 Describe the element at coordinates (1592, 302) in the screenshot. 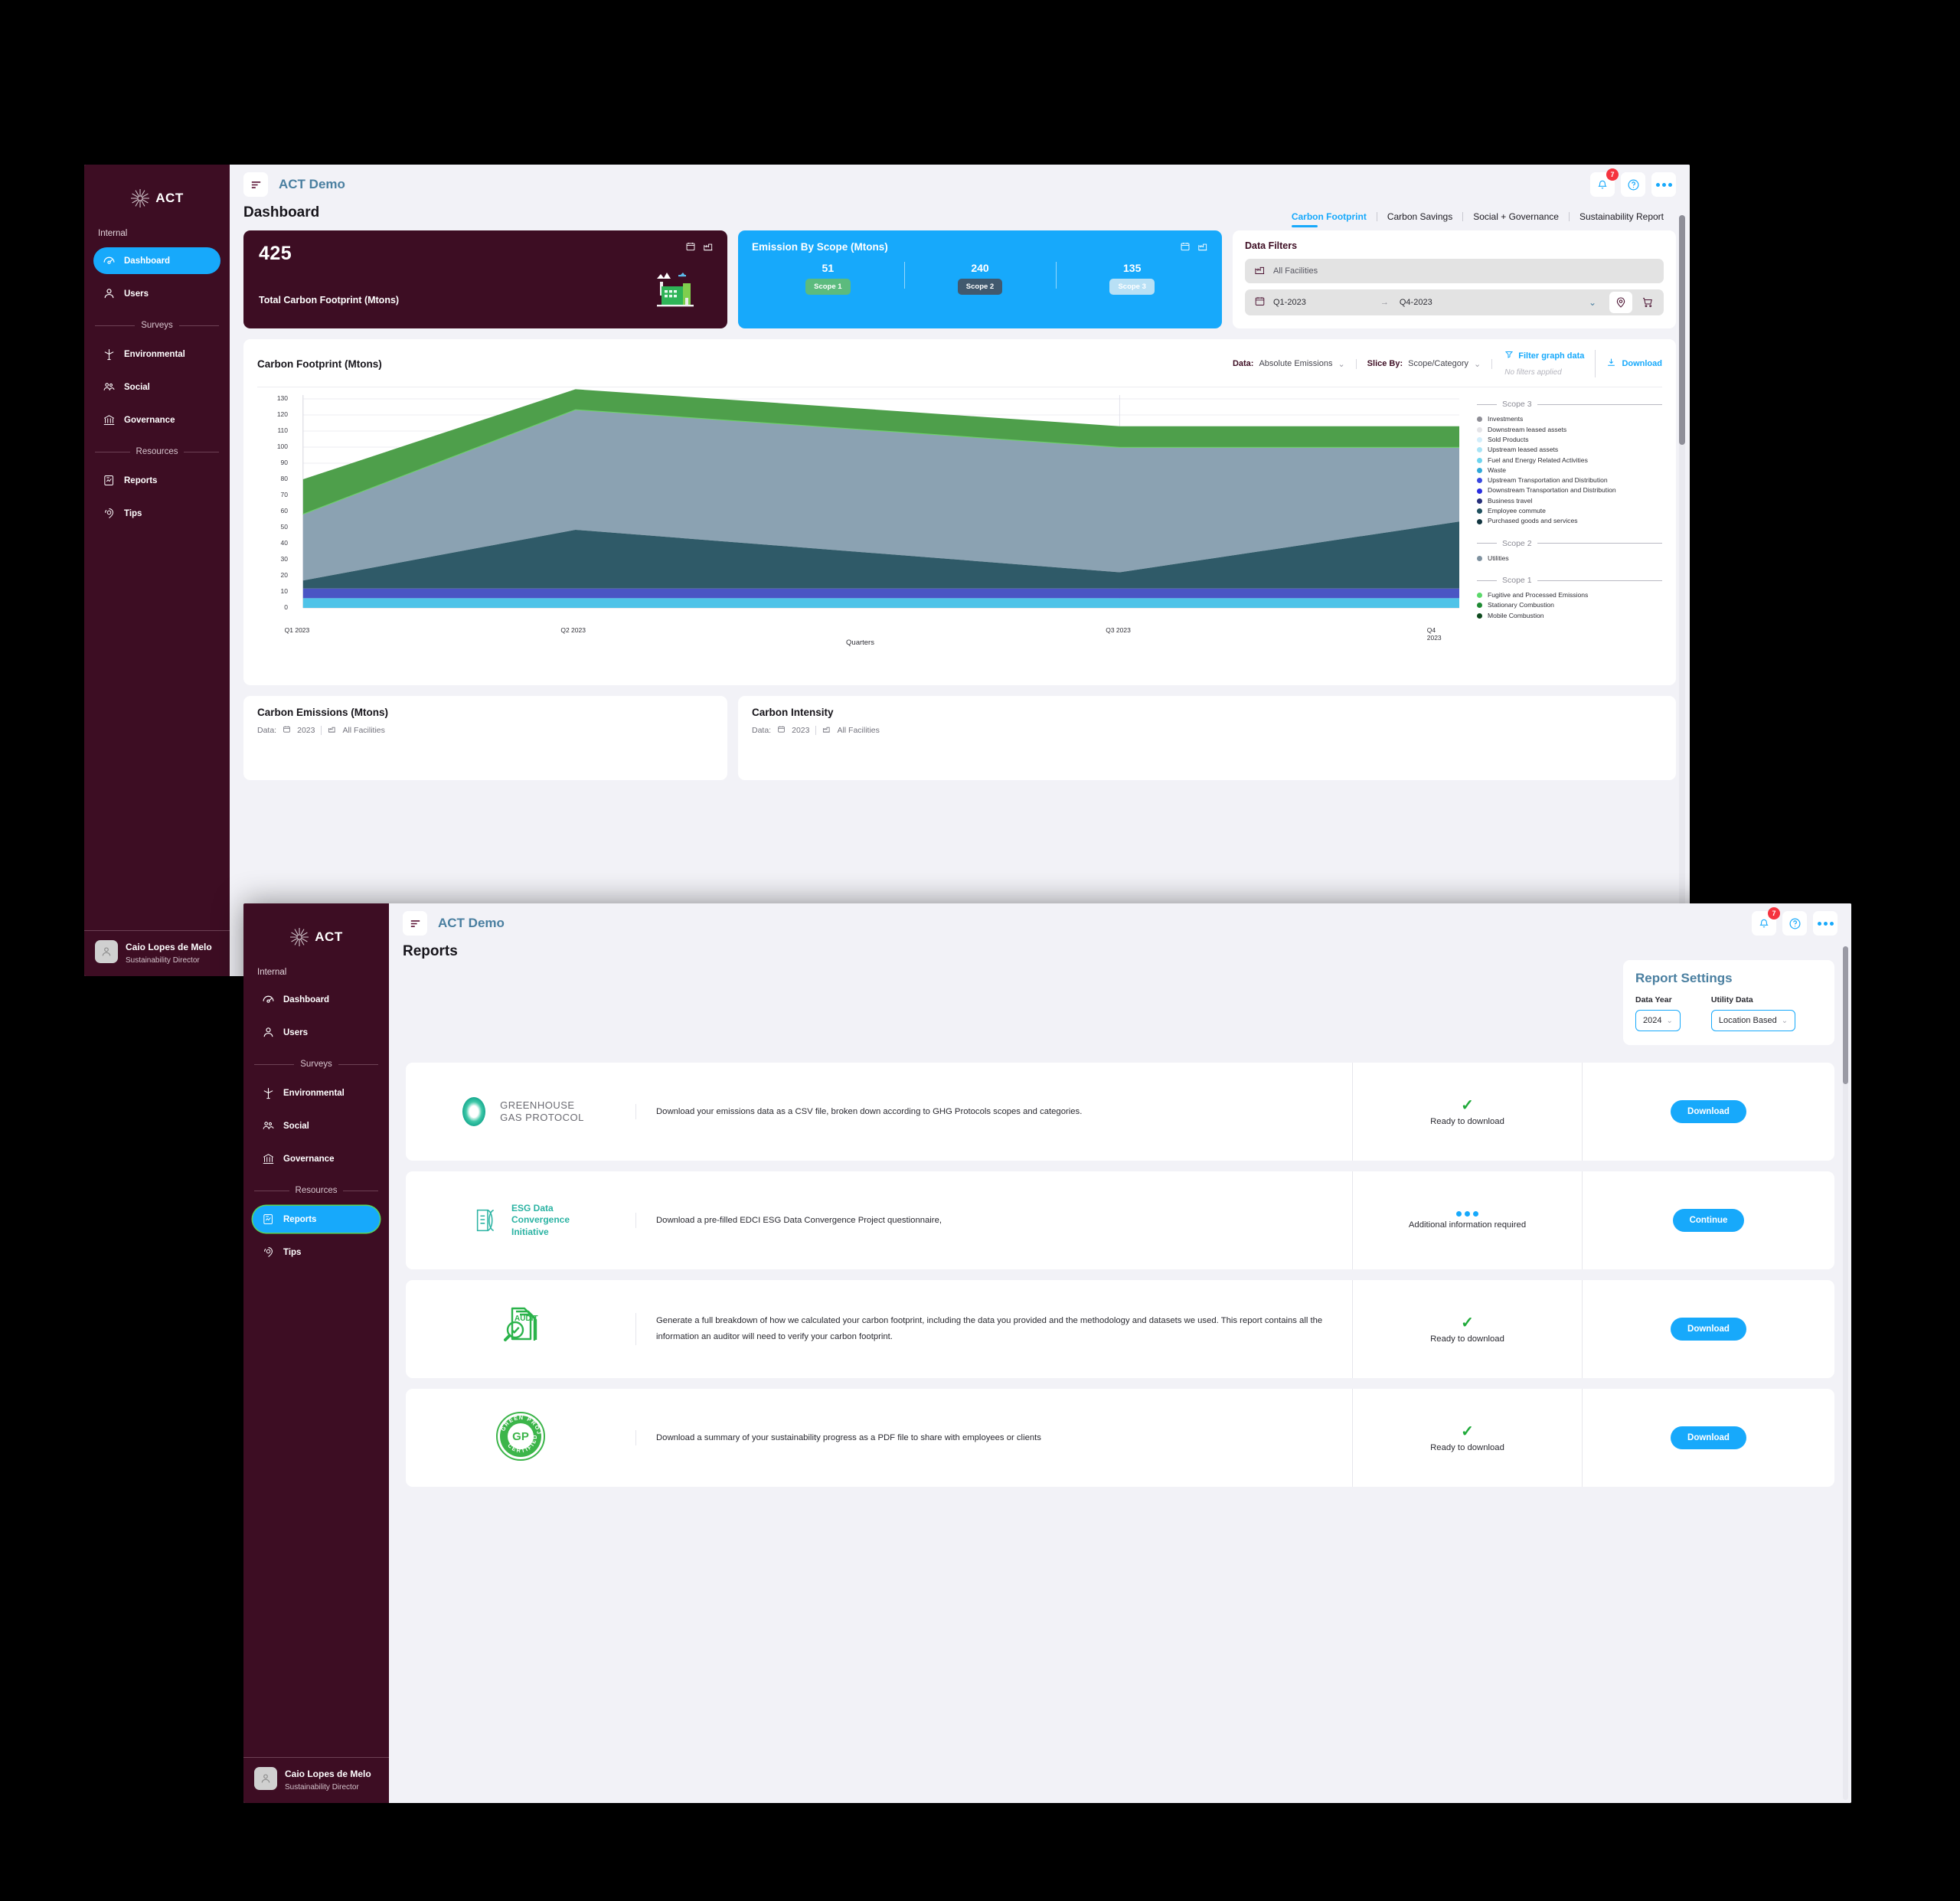

I see `chevron-down-icon: ⌄` at that location.